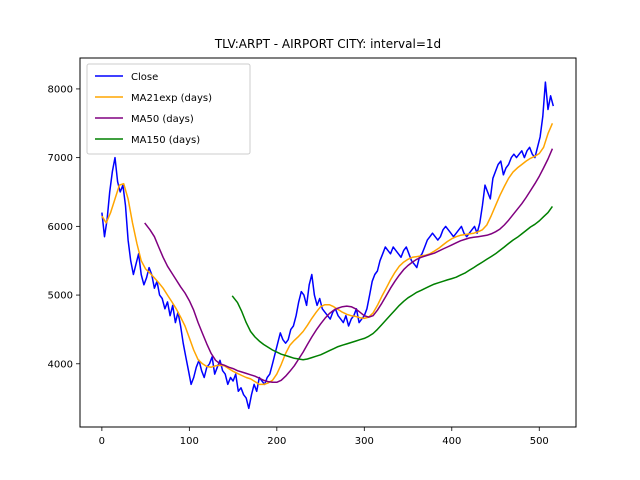 This screenshot has width=640, height=480. I want to click on x-tick-label: 200, so click(276, 441).